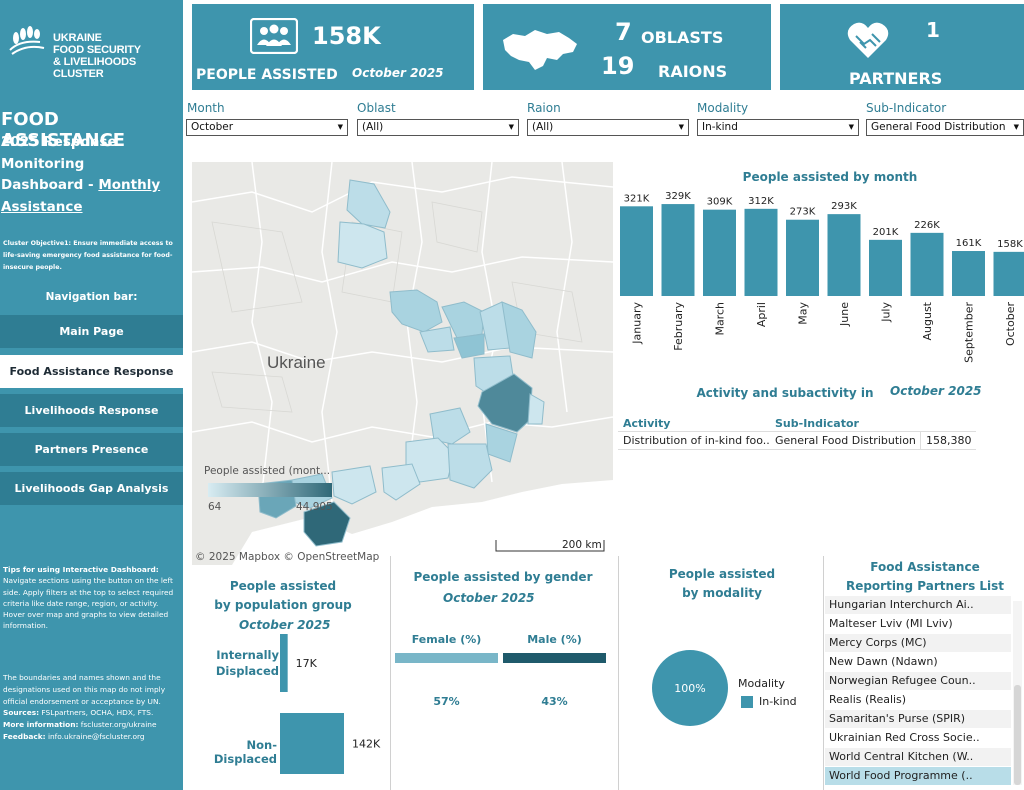  Describe the element at coordinates (247, 655) in the screenshot. I see `population-cat-idp-line-1: Internally` at that location.